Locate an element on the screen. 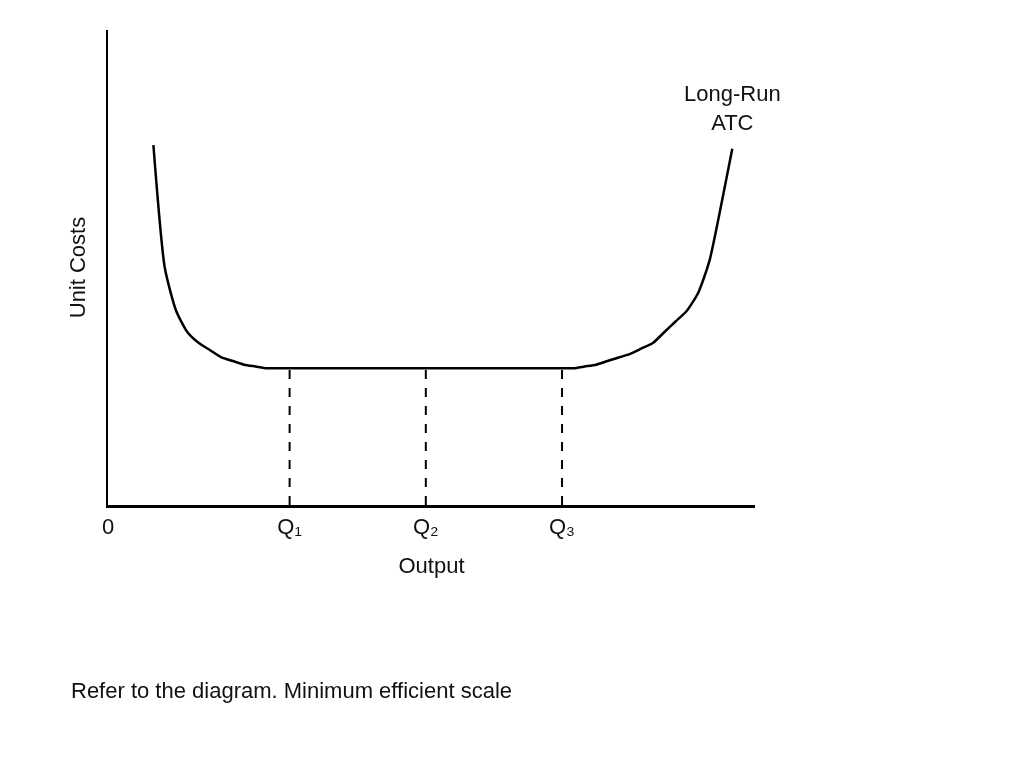 The width and height of the screenshot is (1024, 760). x-tick-label: Q₃ is located at coordinates (562, 526).